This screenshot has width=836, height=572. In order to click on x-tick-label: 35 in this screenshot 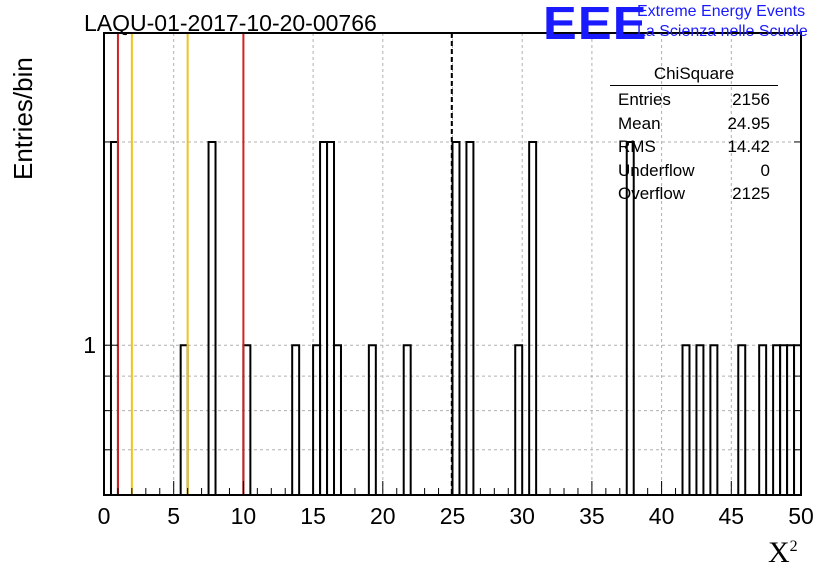, I will do `click(592, 516)`.